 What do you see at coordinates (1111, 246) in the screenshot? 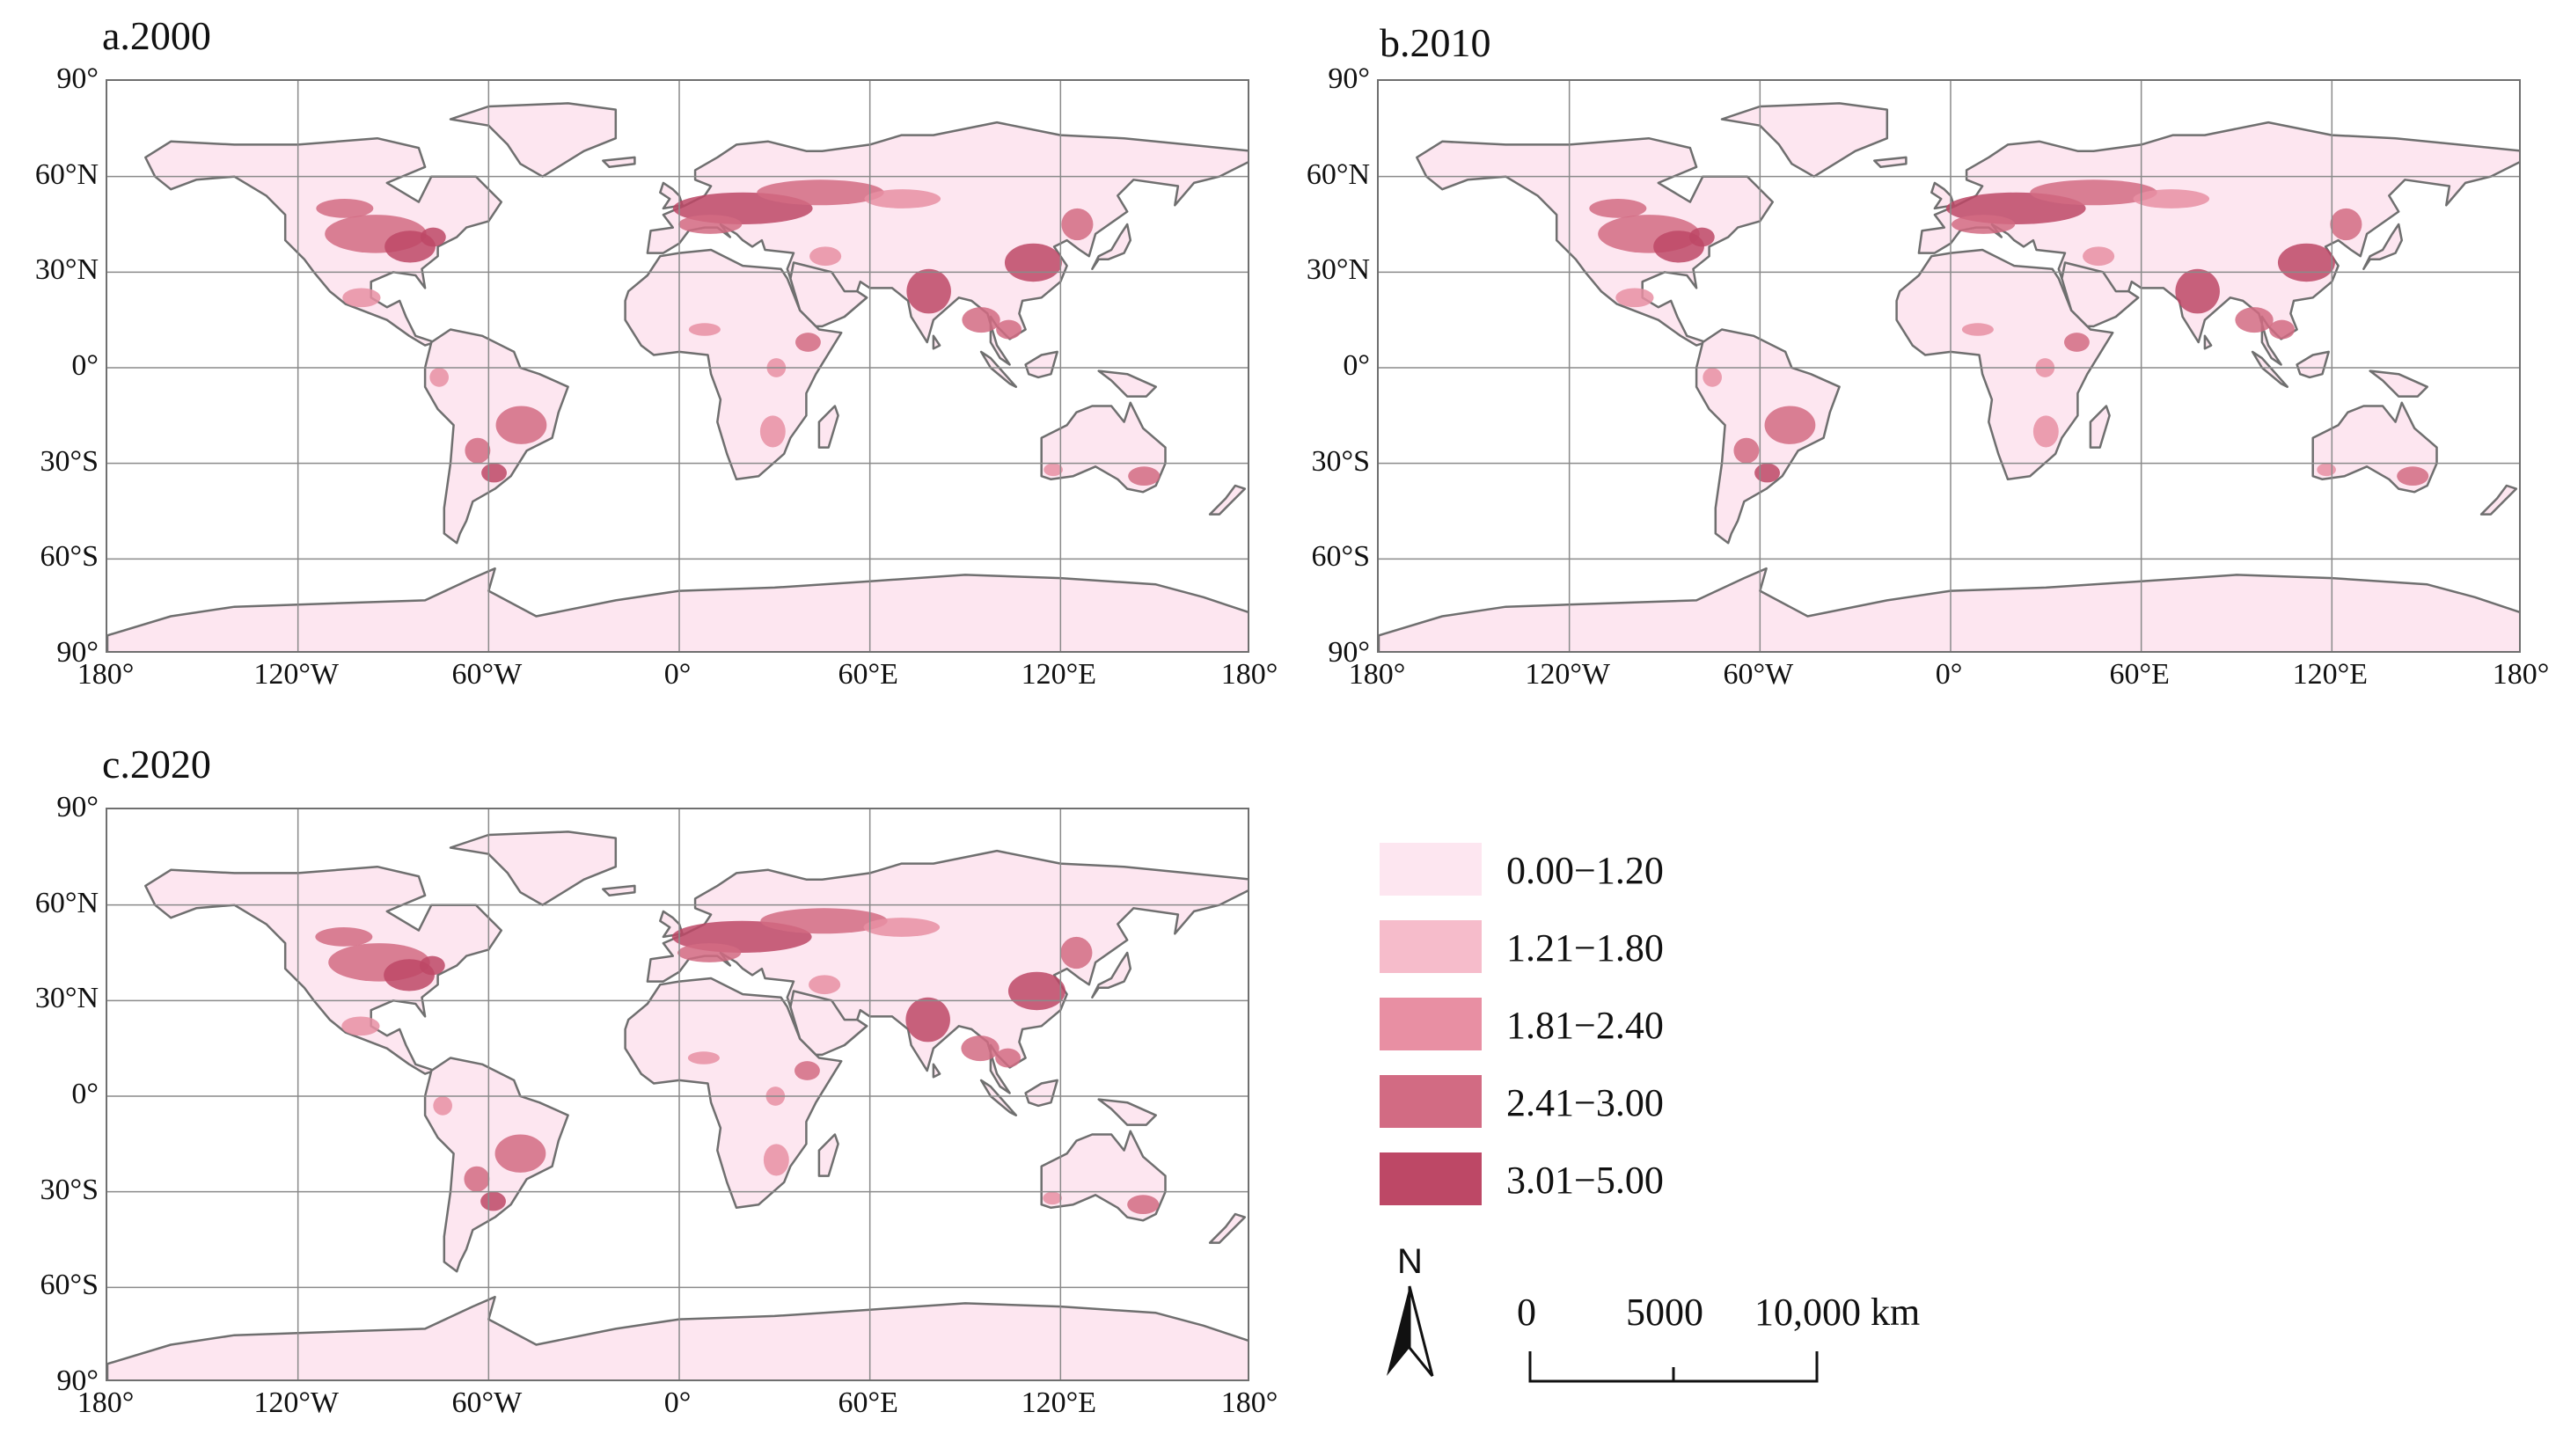
I see `landmass-japan` at bounding box center [1111, 246].